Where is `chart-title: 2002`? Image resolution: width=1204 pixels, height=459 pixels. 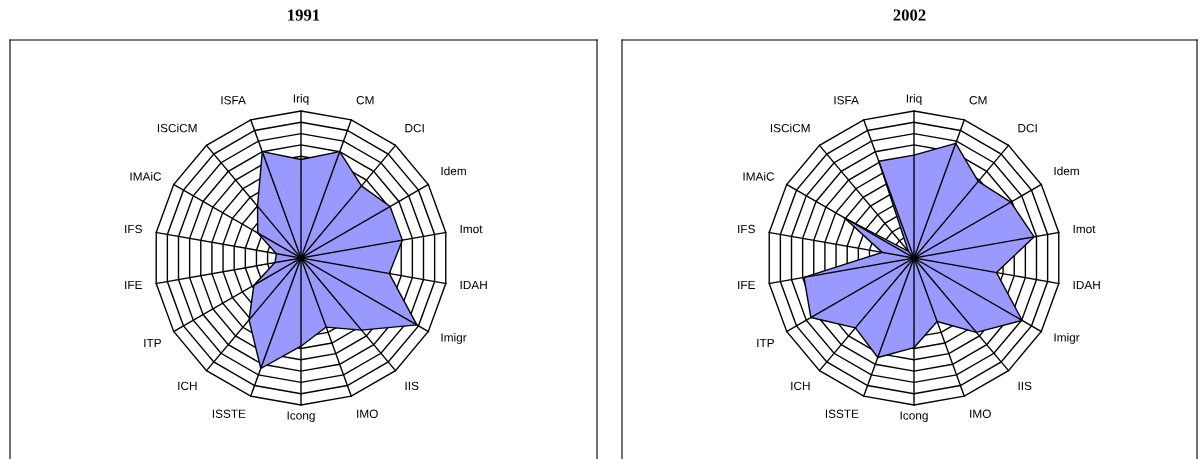
chart-title: 2002 is located at coordinates (909, 15).